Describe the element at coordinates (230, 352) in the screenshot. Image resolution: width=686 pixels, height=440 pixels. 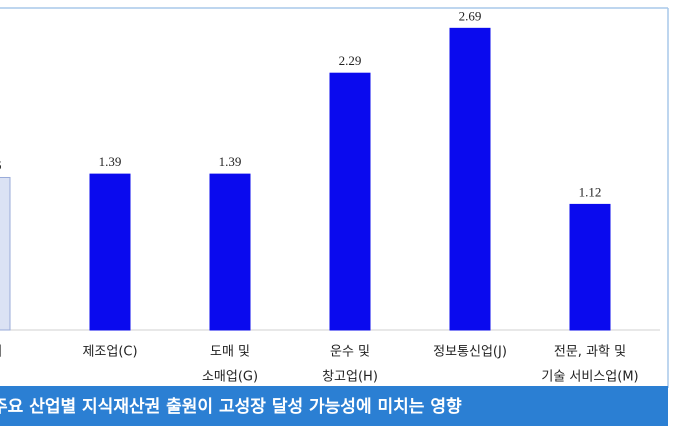
I see `x-tick-label: 도매 및` at that location.